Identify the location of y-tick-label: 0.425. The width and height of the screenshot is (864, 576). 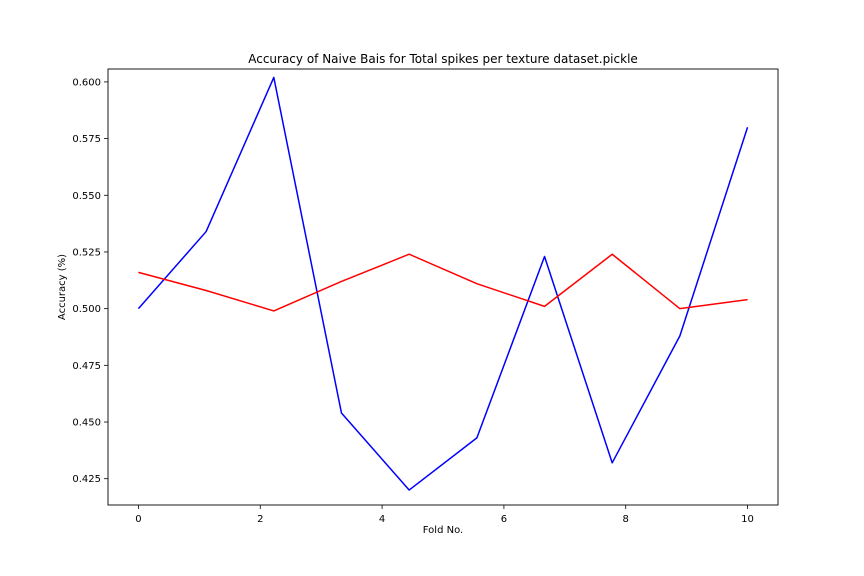
(86, 479).